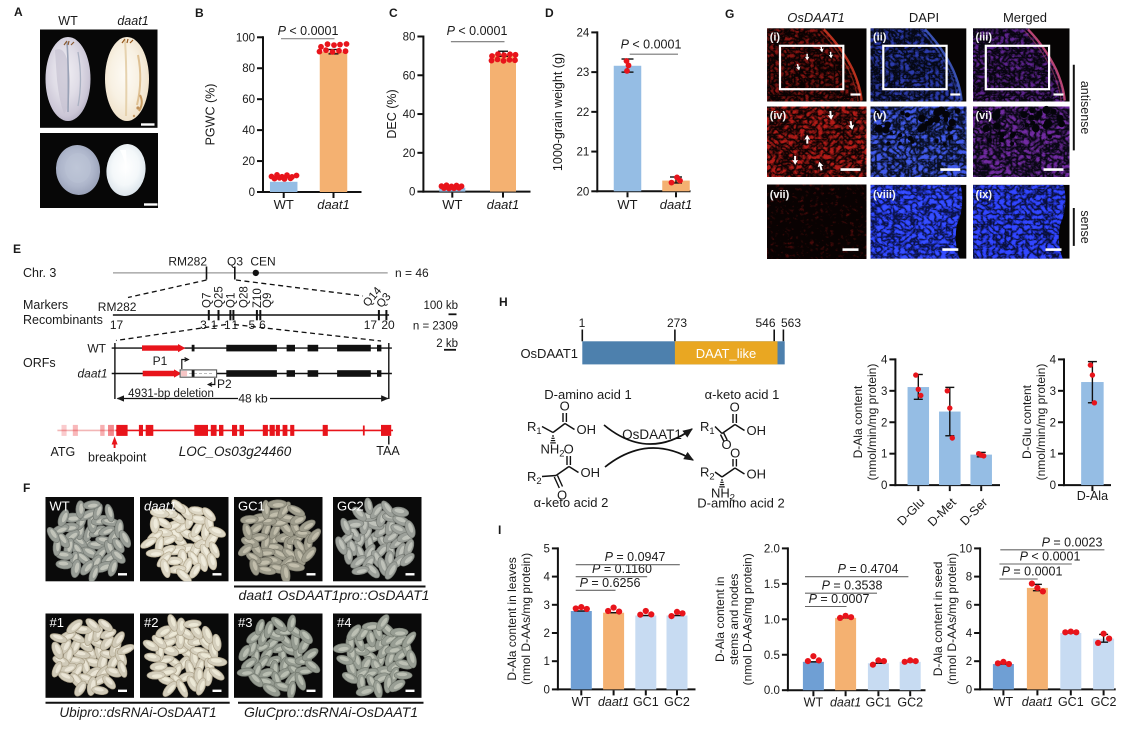  What do you see at coordinates (262, 262) in the screenshot?
I see `svg-text: CEN` at bounding box center [262, 262].